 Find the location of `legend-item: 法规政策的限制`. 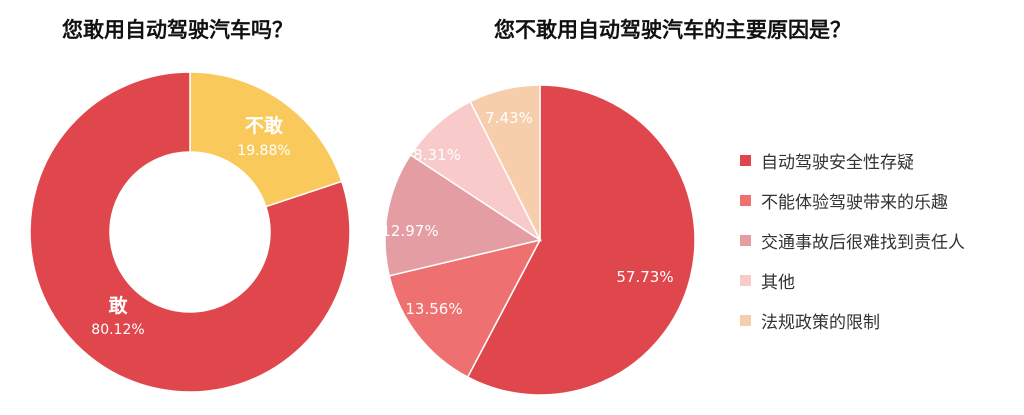

legend-item: 法规政策的限制 is located at coordinates (852, 320).